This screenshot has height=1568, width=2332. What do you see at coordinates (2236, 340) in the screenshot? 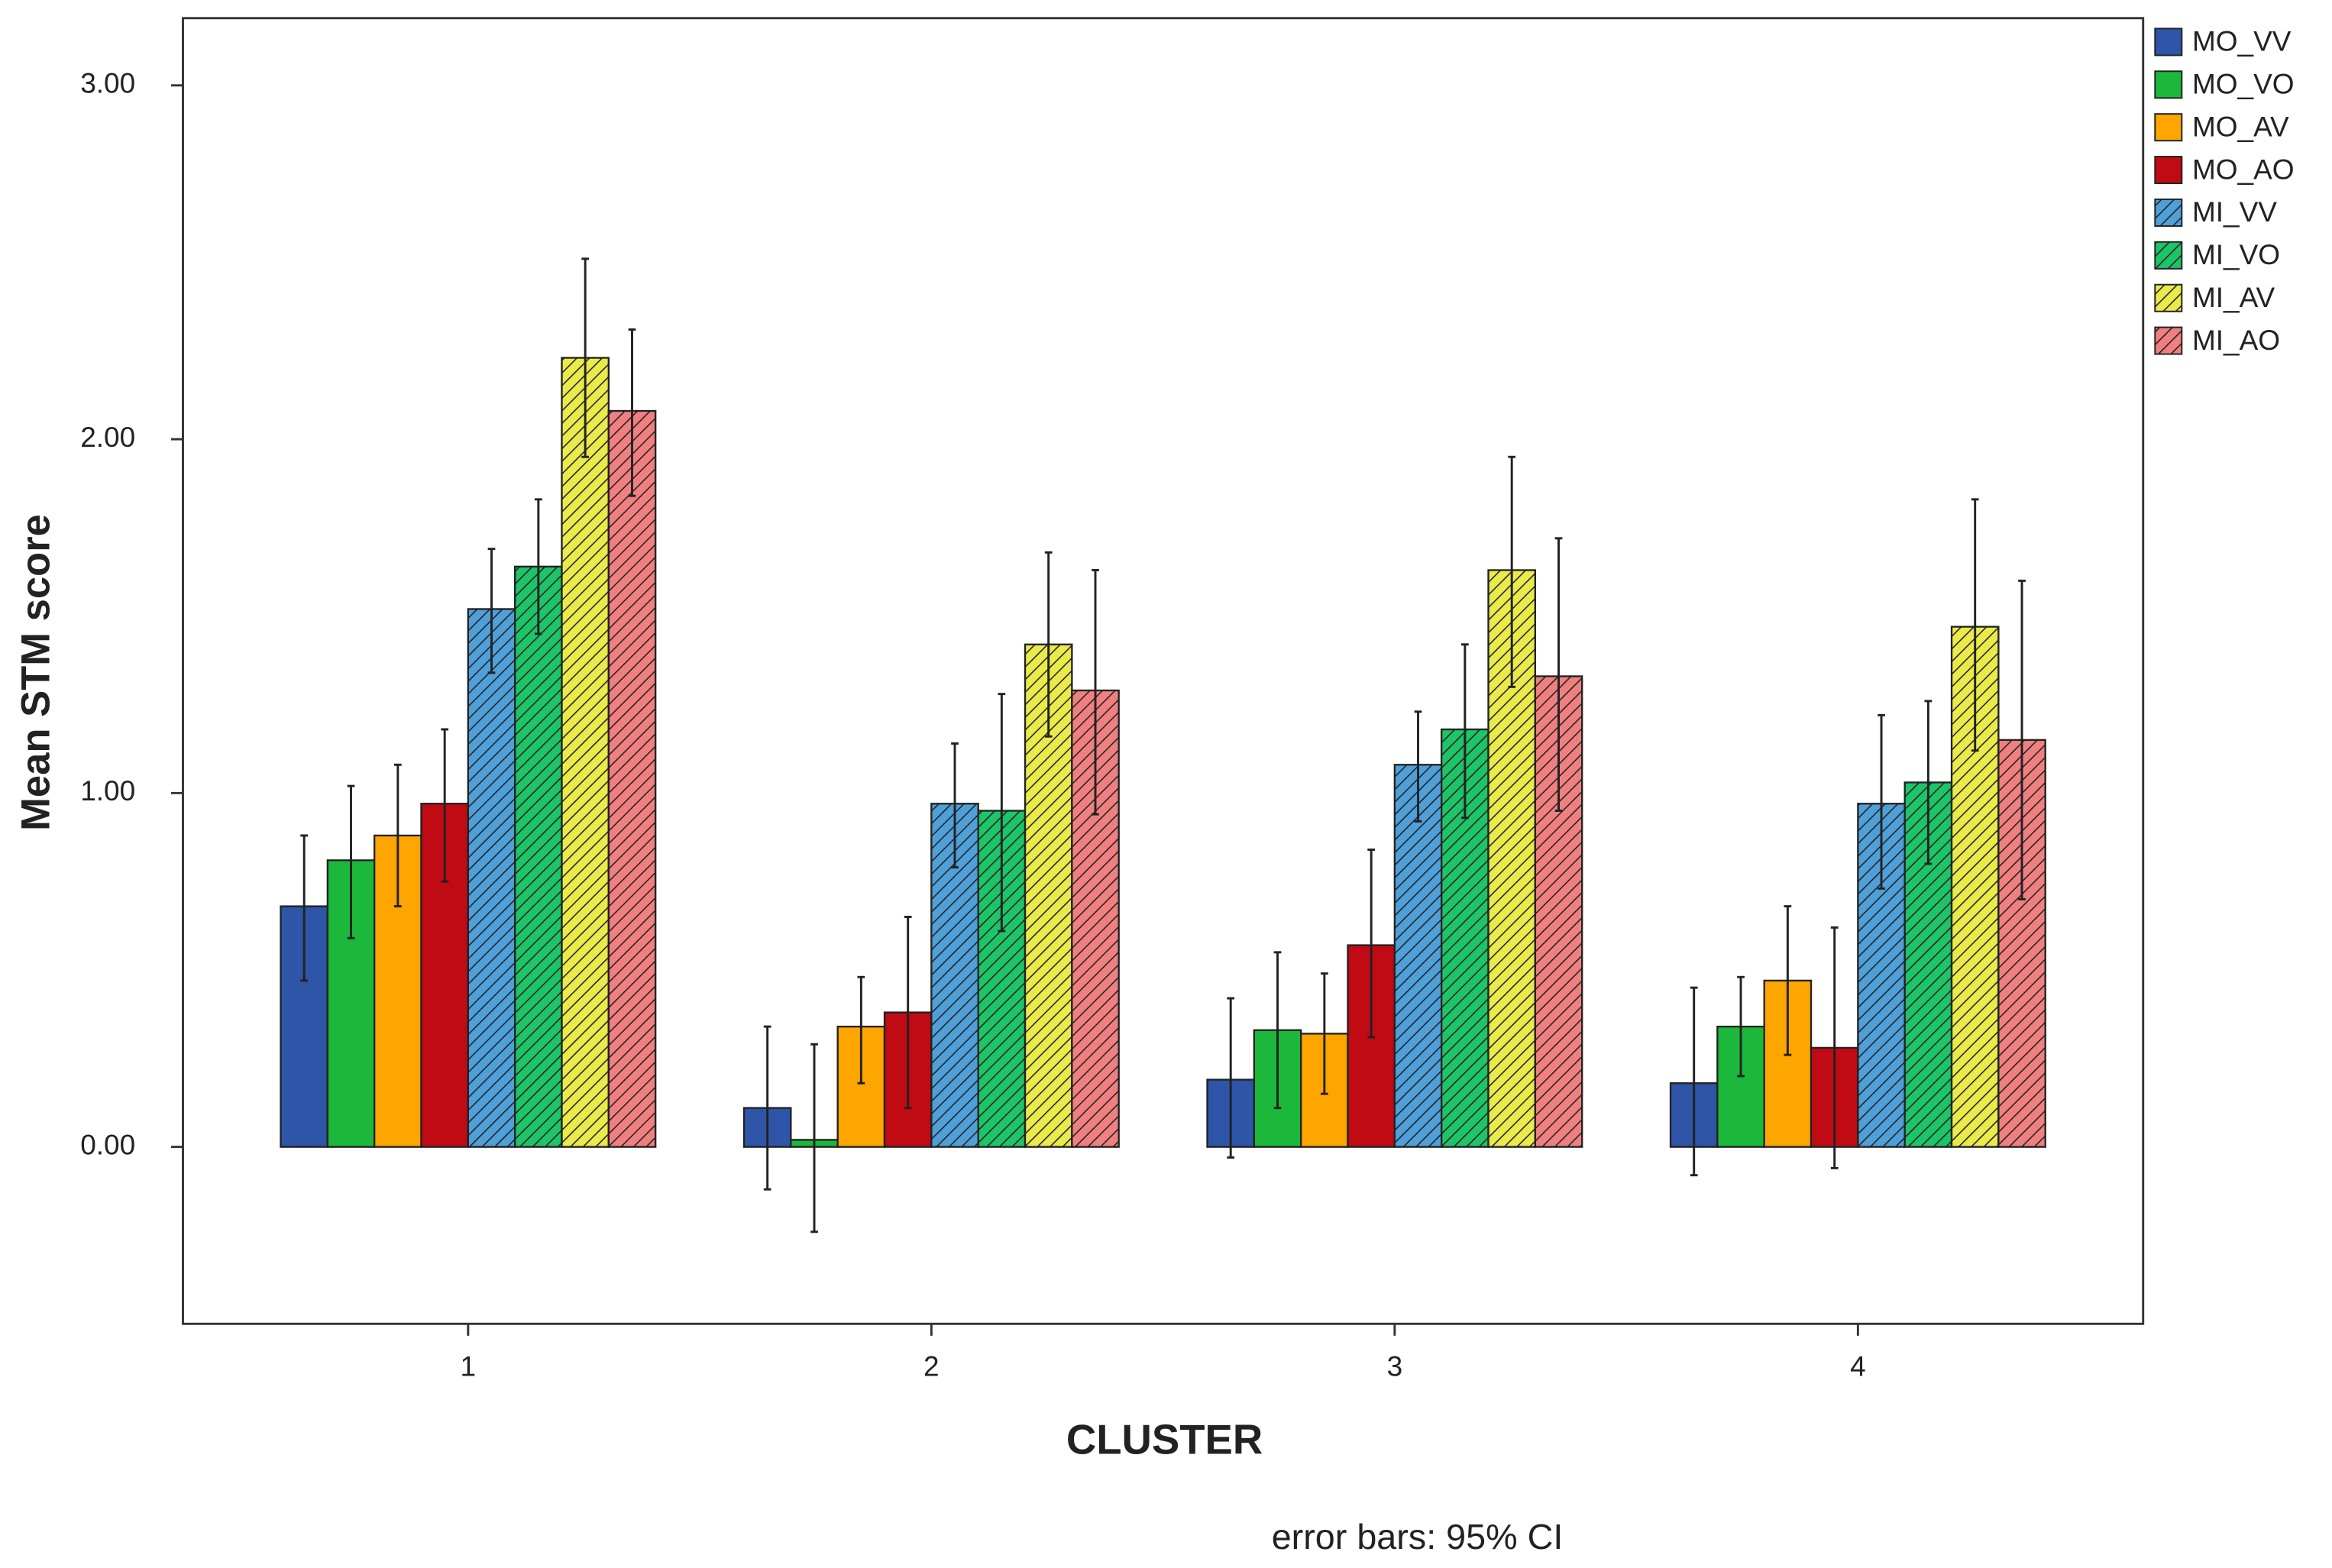
I see `legend-label: MI_AO` at bounding box center [2236, 340].